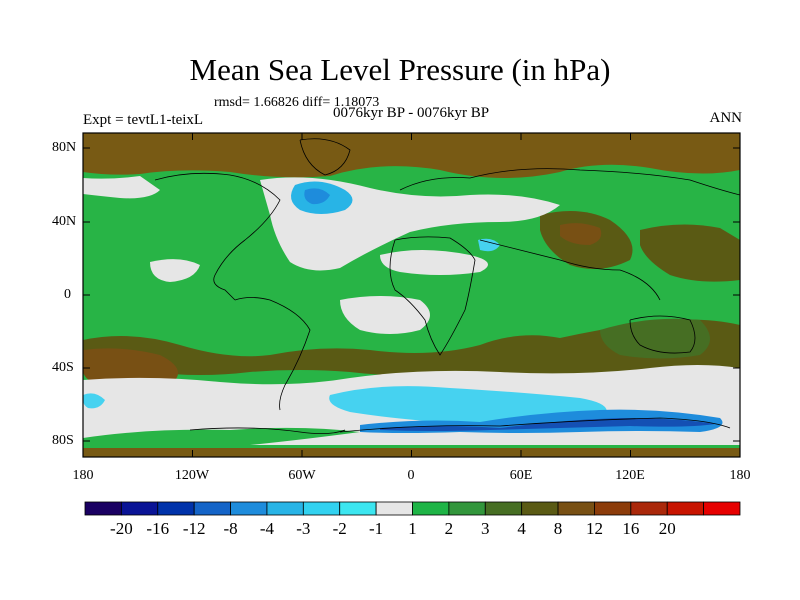 Image resolution: width=800 pixels, height=600 pixels. I want to click on field-natlantic-low-core, so click(317, 196).